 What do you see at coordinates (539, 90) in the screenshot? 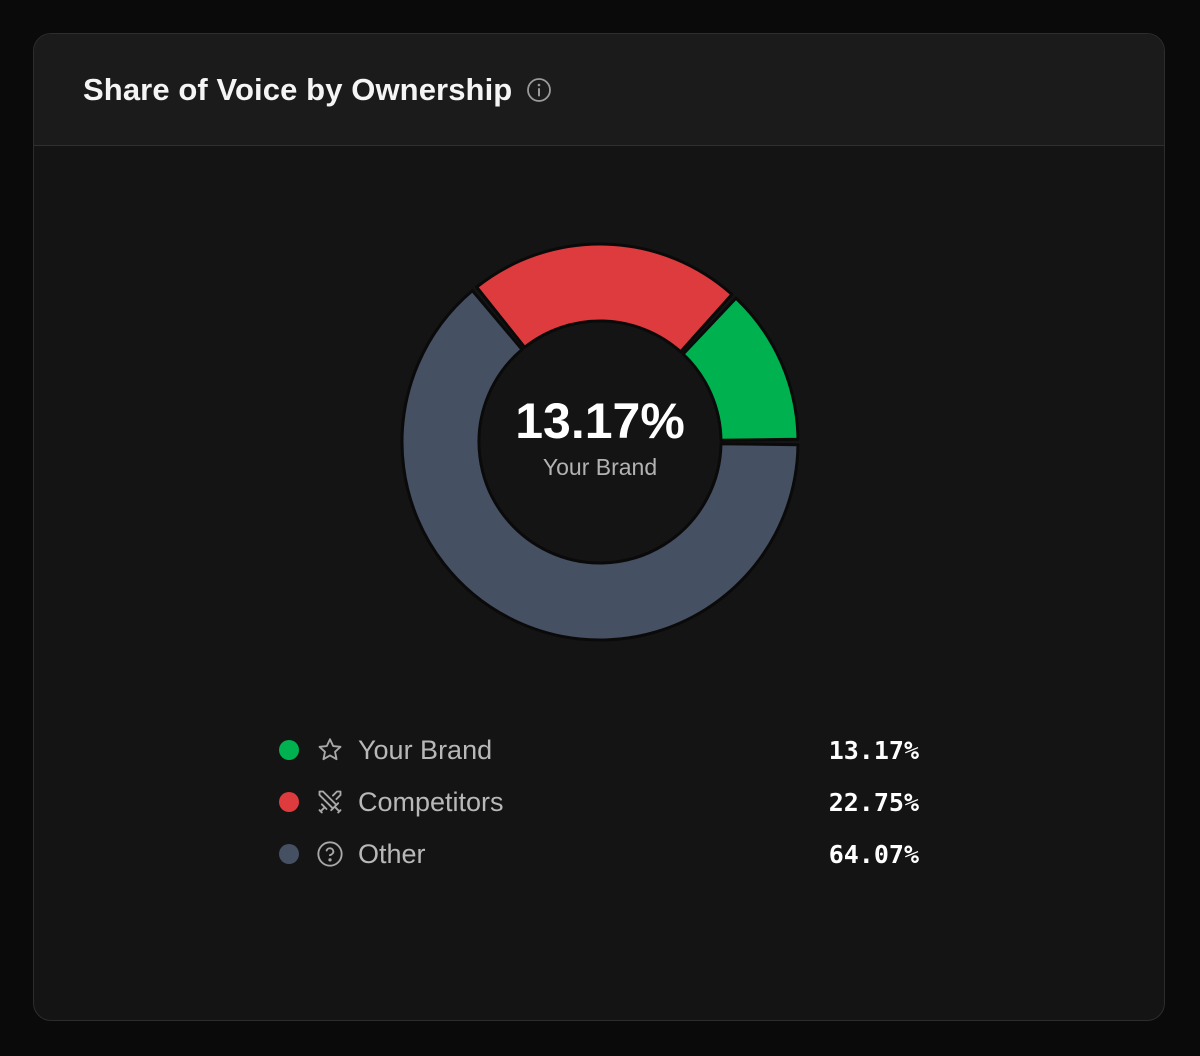
I see `info-circle-icon` at bounding box center [539, 90].